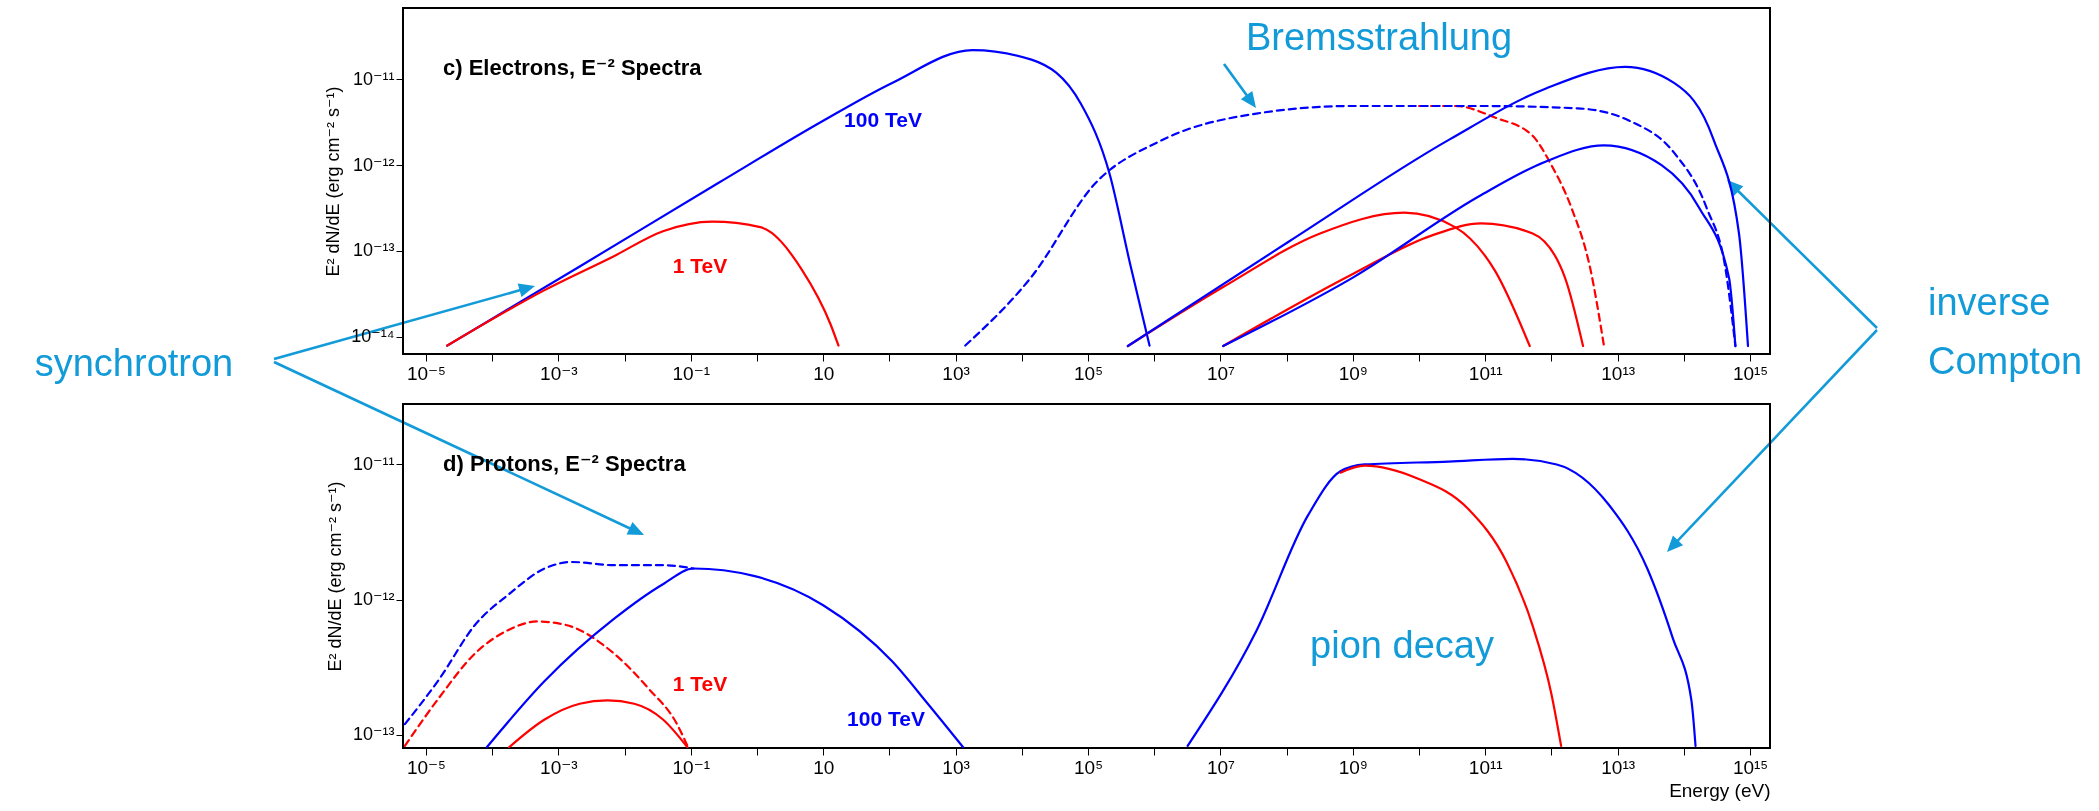 The image size is (2099, 811). What do you see at coordinates (1720, 790) in the screenshot?
I see `x-axis-title: Energy (eV)` at bounding box center [1720, 790].